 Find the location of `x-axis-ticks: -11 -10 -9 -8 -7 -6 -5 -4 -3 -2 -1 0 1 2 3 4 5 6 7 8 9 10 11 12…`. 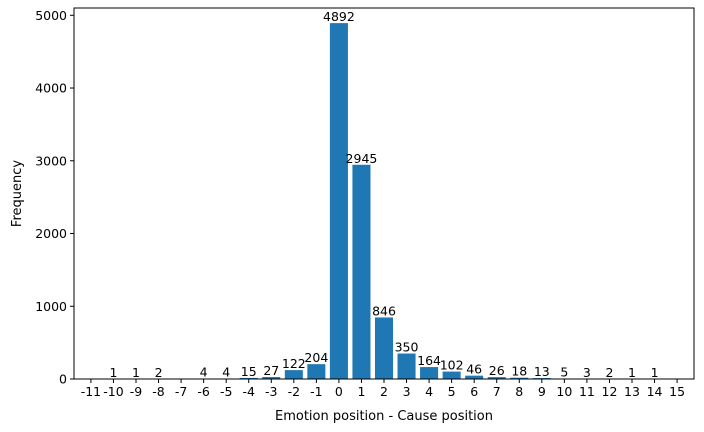

x-axis-ticks: -11 -10 -9 -8 -7 -6 -5 -4 -3 -2 -1 0 1 2 3 4 5 6 7 8 9 10 11 12… is located at coordinates (383, 389).